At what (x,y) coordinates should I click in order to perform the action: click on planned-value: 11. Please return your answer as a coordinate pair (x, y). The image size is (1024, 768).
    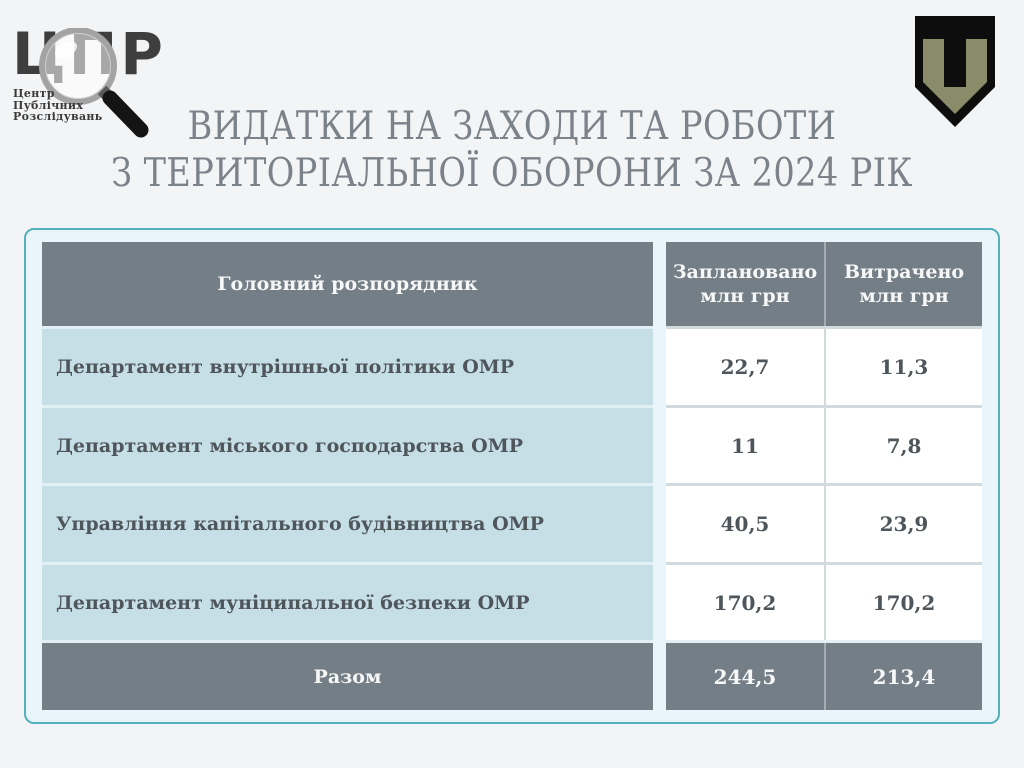
    Looking at the image, I should click on (745, 445).